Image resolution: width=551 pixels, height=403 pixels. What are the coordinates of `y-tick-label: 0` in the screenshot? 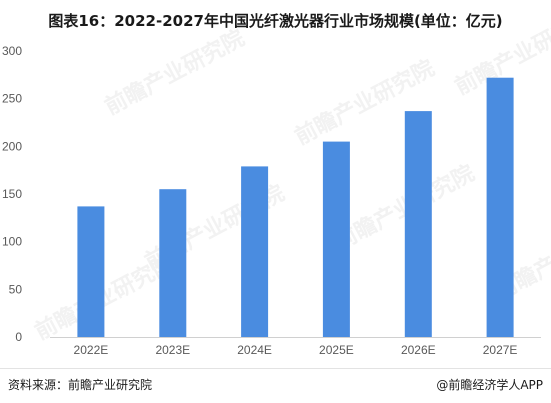 It's located at (18, 337).